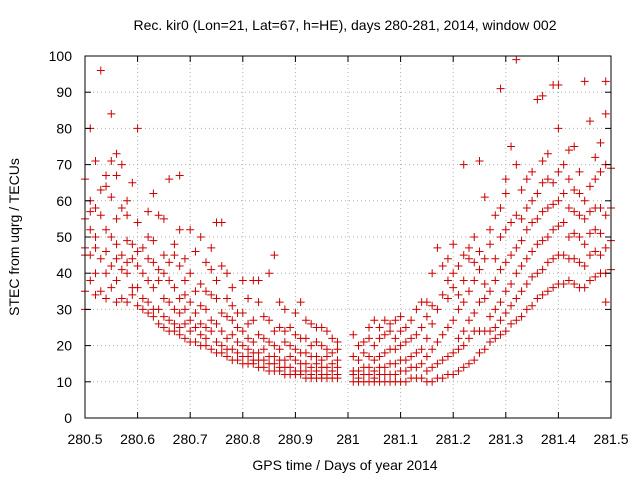 The height and width of the screenshot is (480, 640). What do you see at coordinates (64, 309) in the screenshot?
I see `y-tick-label: 30` at bounding box center [64, 309].